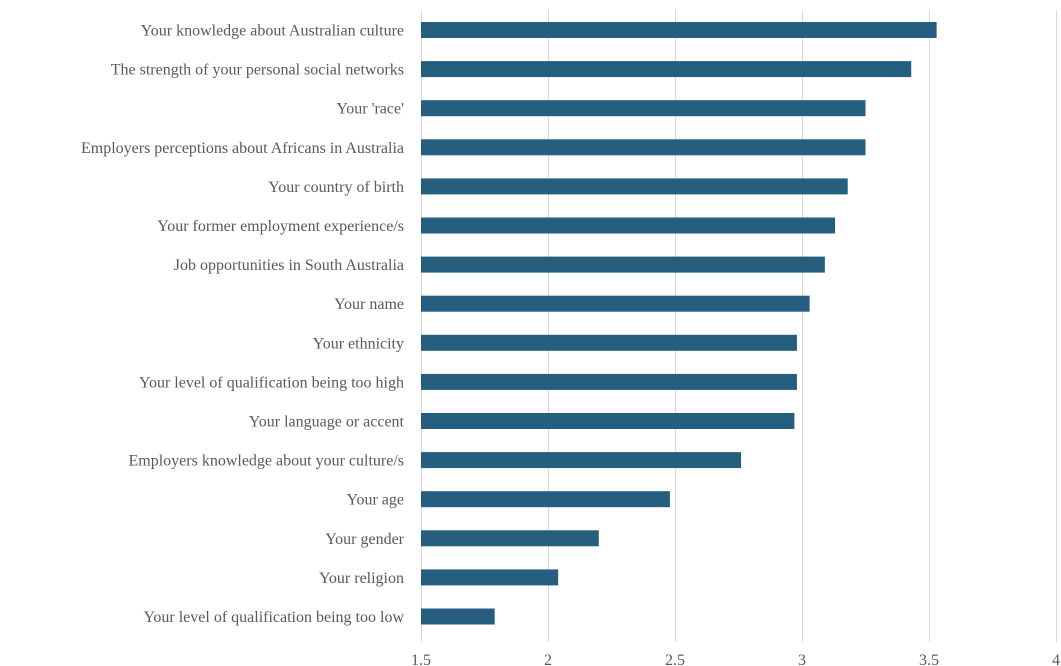 This screenshot has width=1061, height=666. I want to click on category-label: Your age, so click(375, 500).